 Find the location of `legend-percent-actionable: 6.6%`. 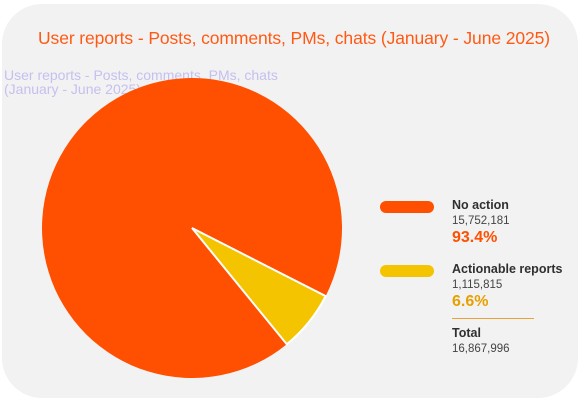

legend-percent-actionable: 6.6% is located at coordinates (470, 301).